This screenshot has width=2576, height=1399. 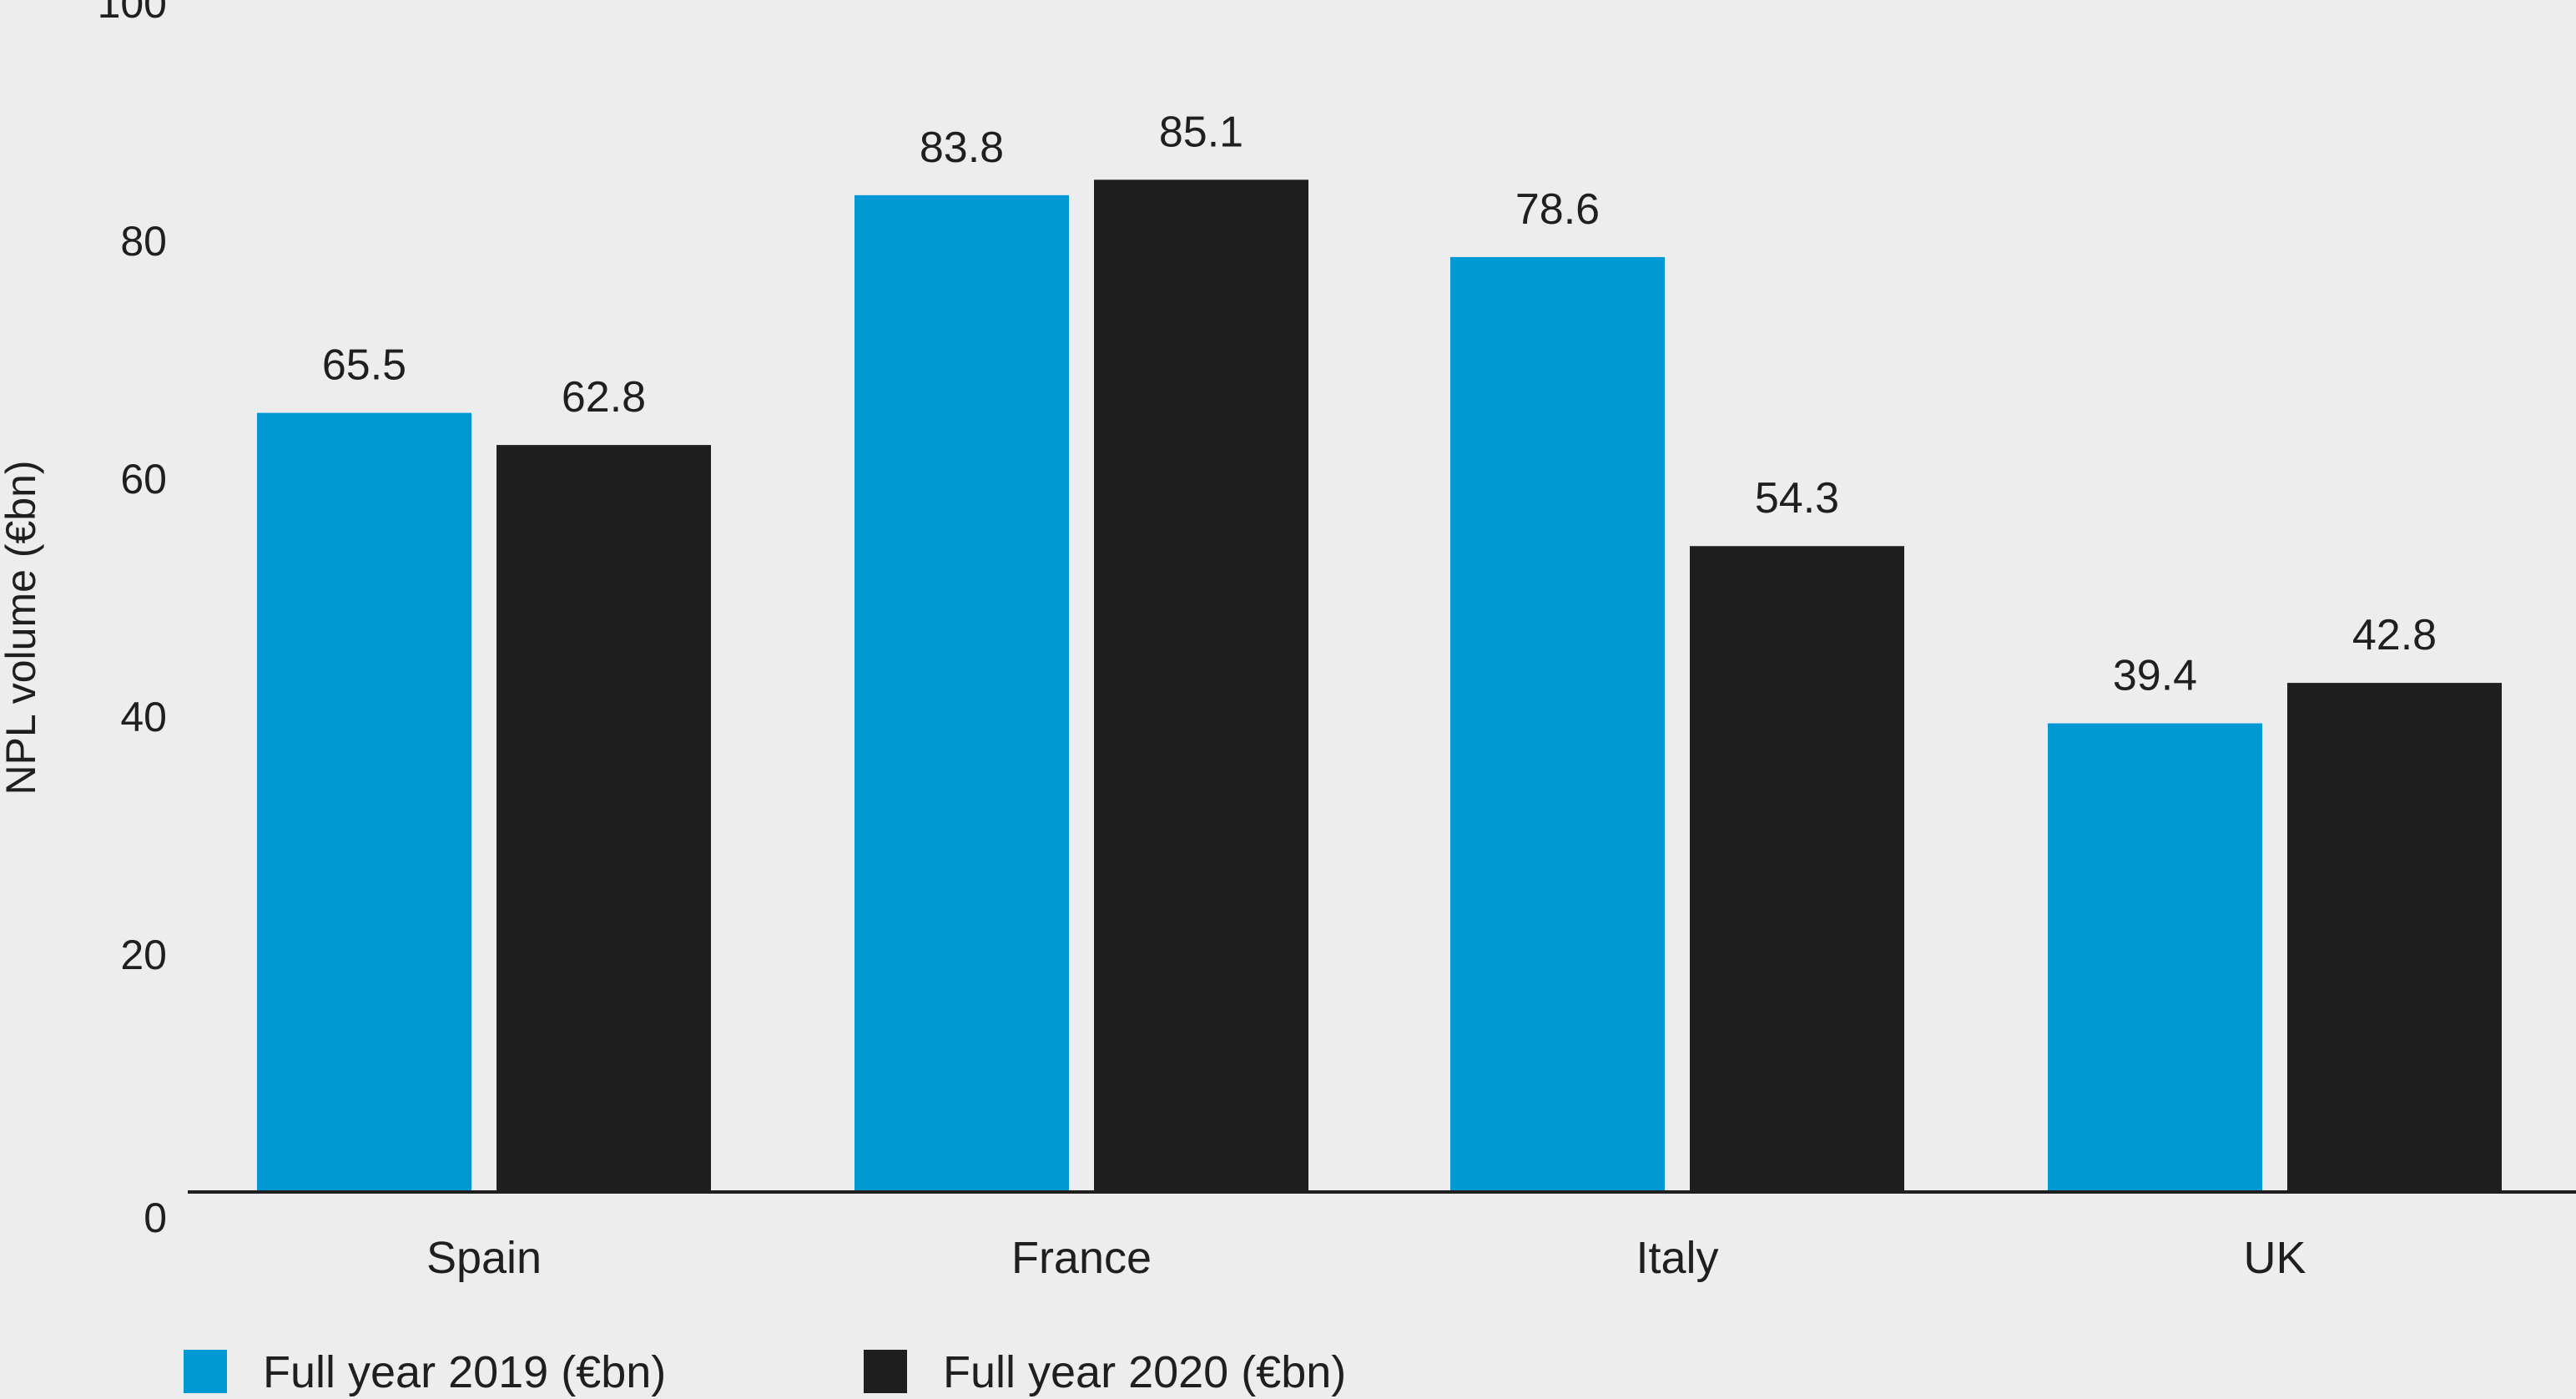 I want to click on legend-label: Full year 2020 (€bn), so click(x=1145, y=1372).